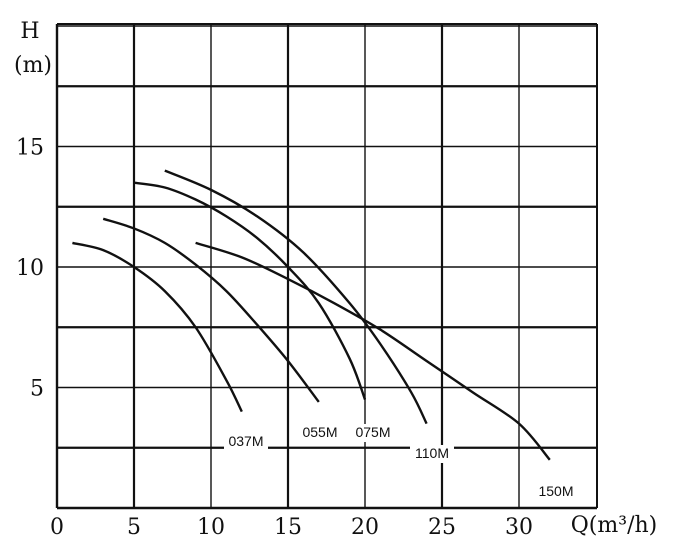 This screenshot has width=675, height=549. I want to click on x-tick-label-30: 30, so click(519, 527).